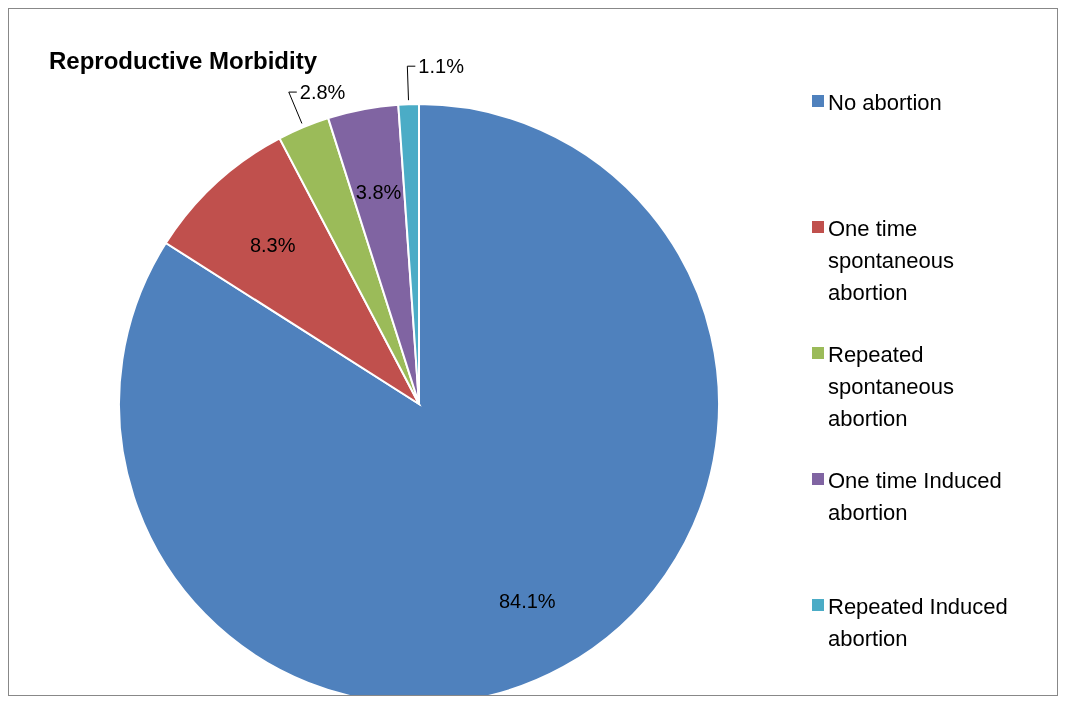  What do you see at coordinates (918, 623) in the screenshot?
I see `legend-label: Repeated Induced abortion` at bounding box center [918, 623].